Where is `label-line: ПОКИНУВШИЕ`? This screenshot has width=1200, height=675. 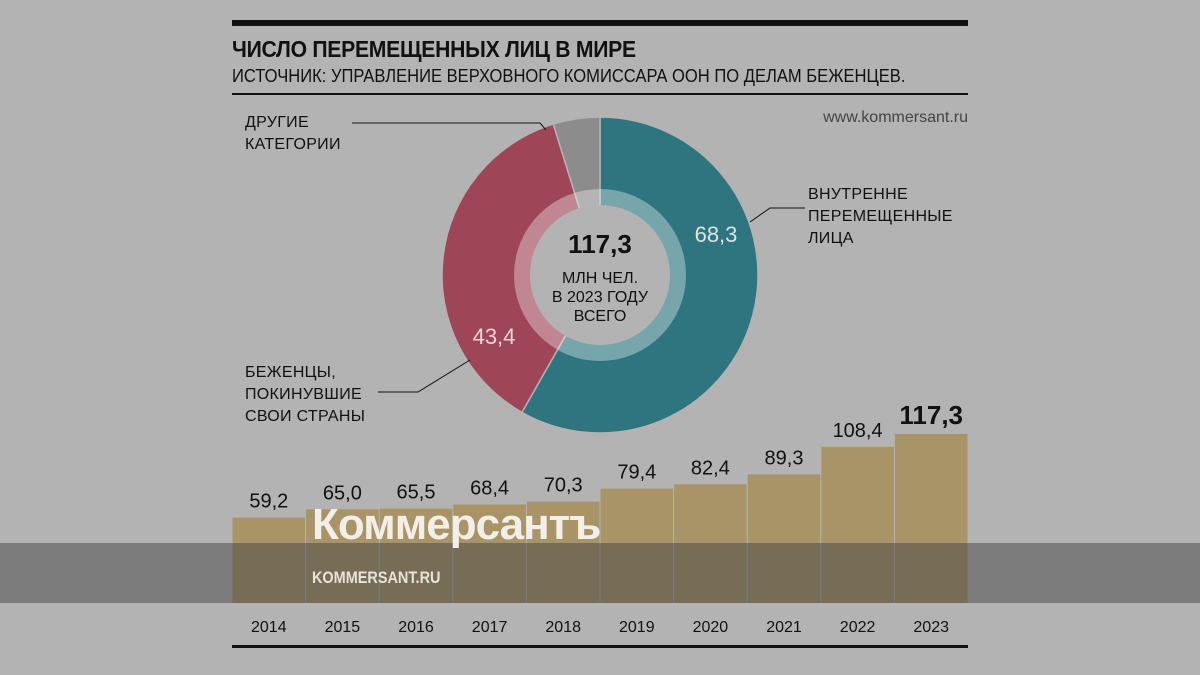 label-line: ПОКИНУВШИЕ is located at coordinates (303, 394).